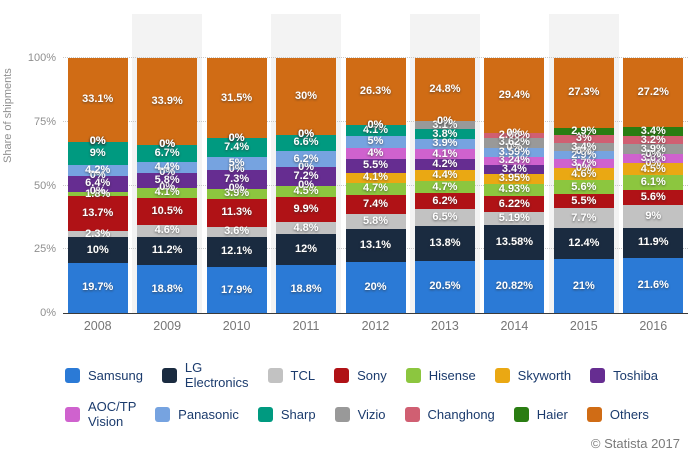 Image resolution: width=693 pixels, height=462 pixels. Describe the element at coordinates (514, 178) in the screenshot. I see `segment-skyworth-2014: 3.95%` at that location.